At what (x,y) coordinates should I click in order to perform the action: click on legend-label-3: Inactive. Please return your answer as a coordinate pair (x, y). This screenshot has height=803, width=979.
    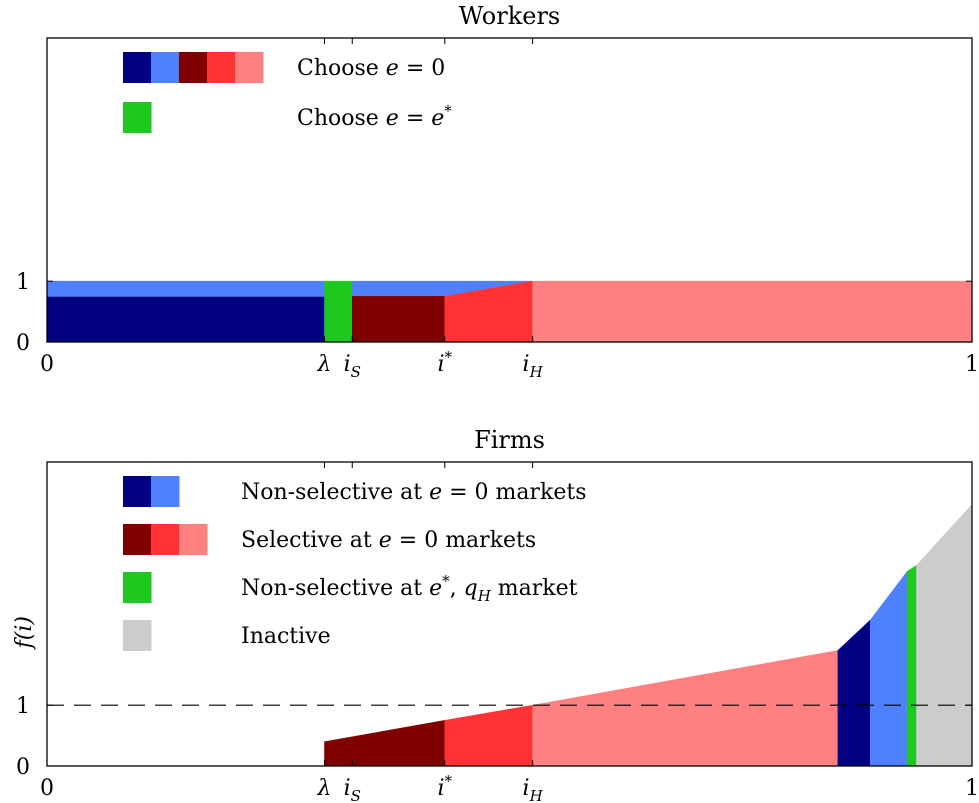
    Looking at the image, I should click on (286, 636).